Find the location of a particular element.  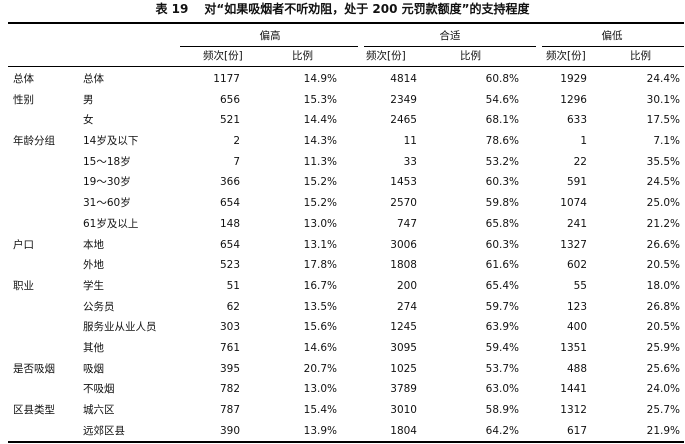

cell-freq-low: 1351 is located at coordinates (573, 347).